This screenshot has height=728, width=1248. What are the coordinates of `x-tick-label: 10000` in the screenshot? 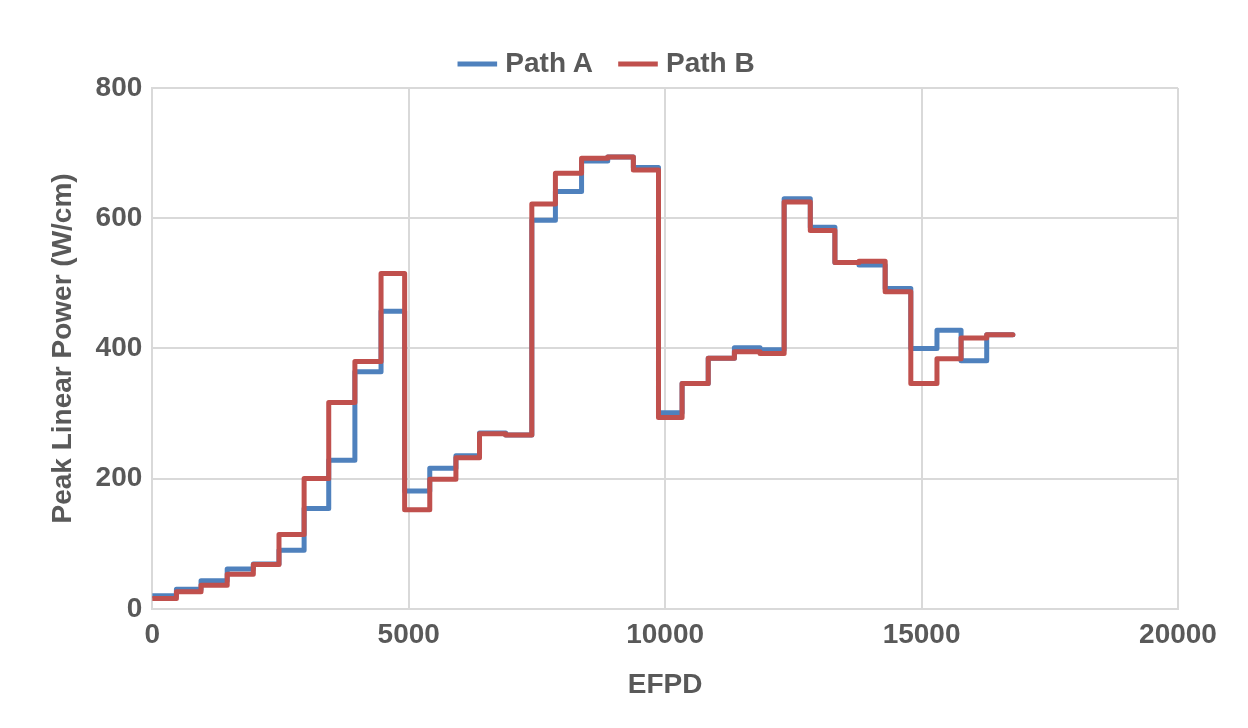 It's located at (665, 634).